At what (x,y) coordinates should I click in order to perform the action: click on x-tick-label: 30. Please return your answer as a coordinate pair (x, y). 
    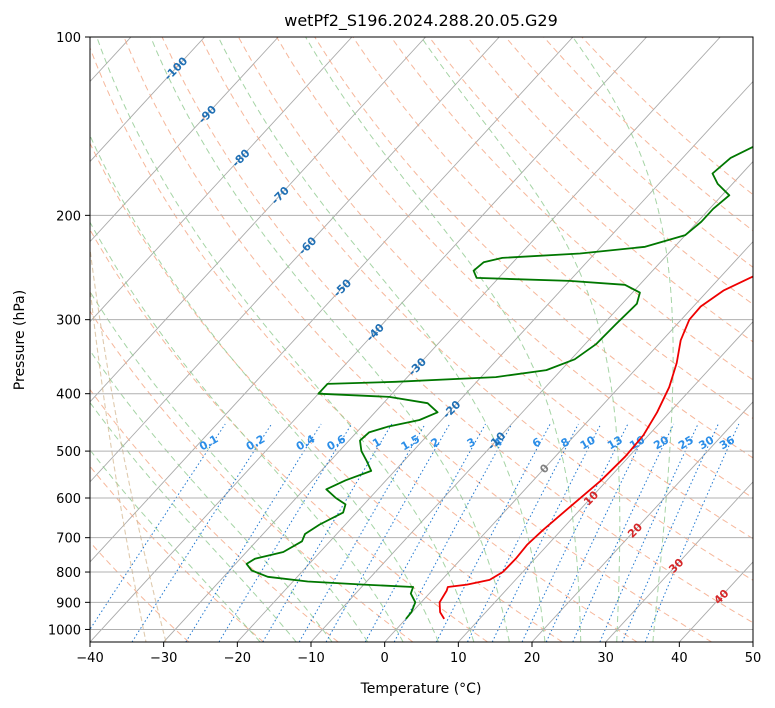
    Looking at the image, I should click on (605, 658).